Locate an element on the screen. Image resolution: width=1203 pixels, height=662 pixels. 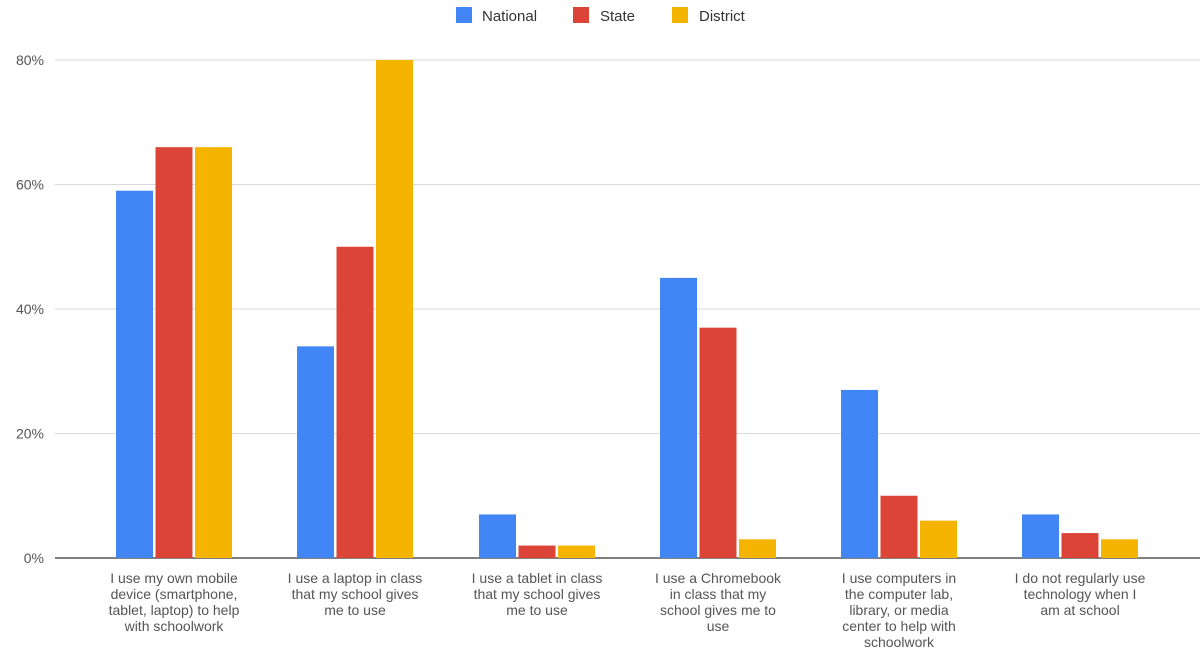
y-tick-label: 60% is located at coordinates (30, 185).